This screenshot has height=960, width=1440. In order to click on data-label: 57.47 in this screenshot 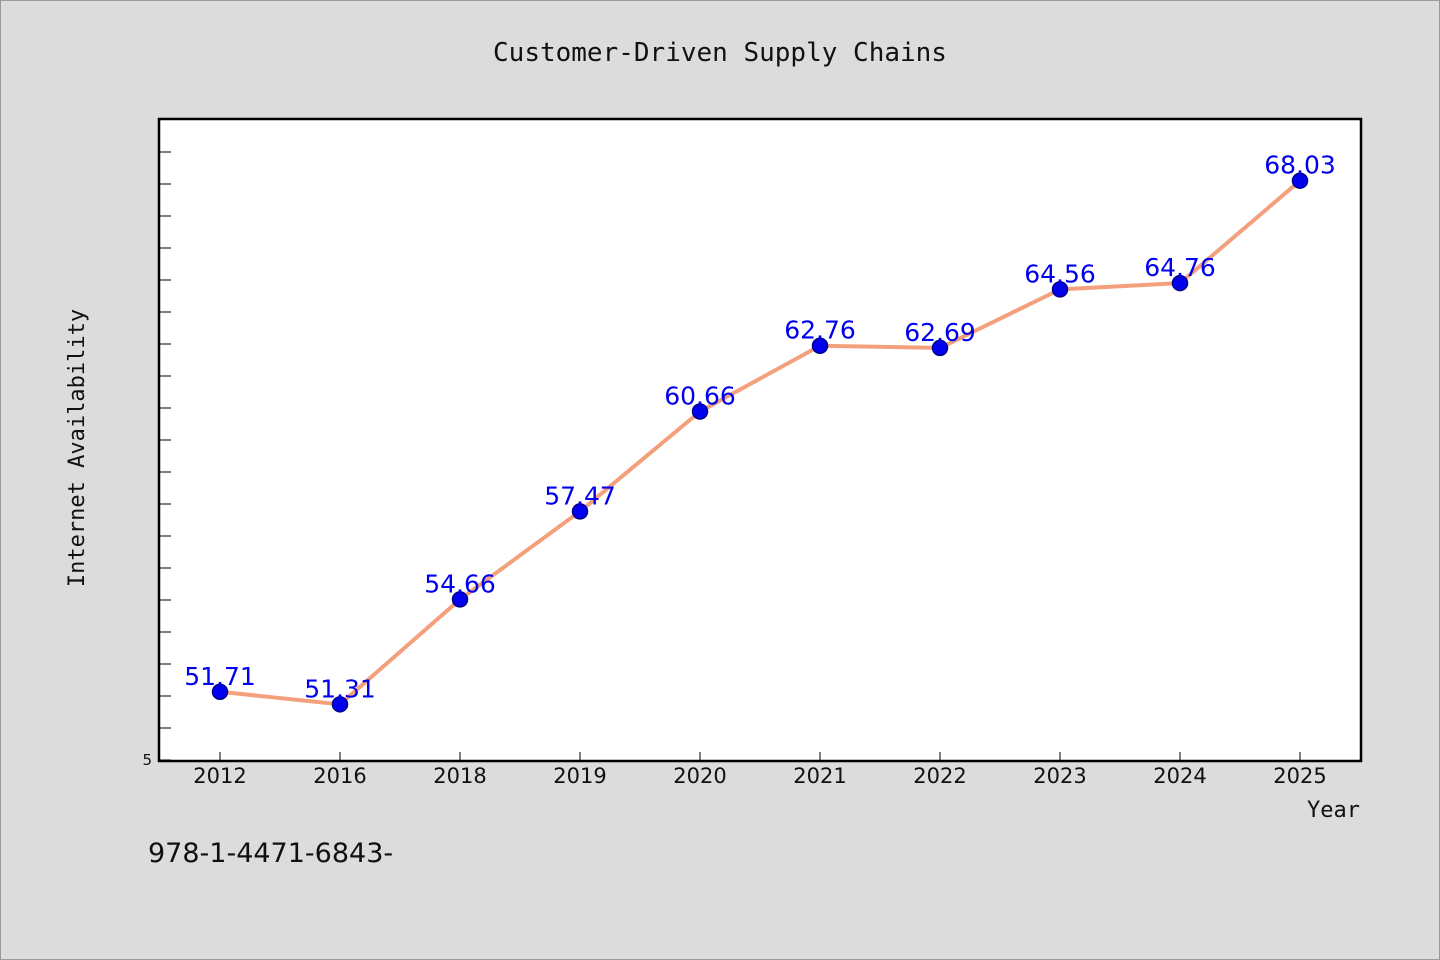, I will do `click(580, 495)`.